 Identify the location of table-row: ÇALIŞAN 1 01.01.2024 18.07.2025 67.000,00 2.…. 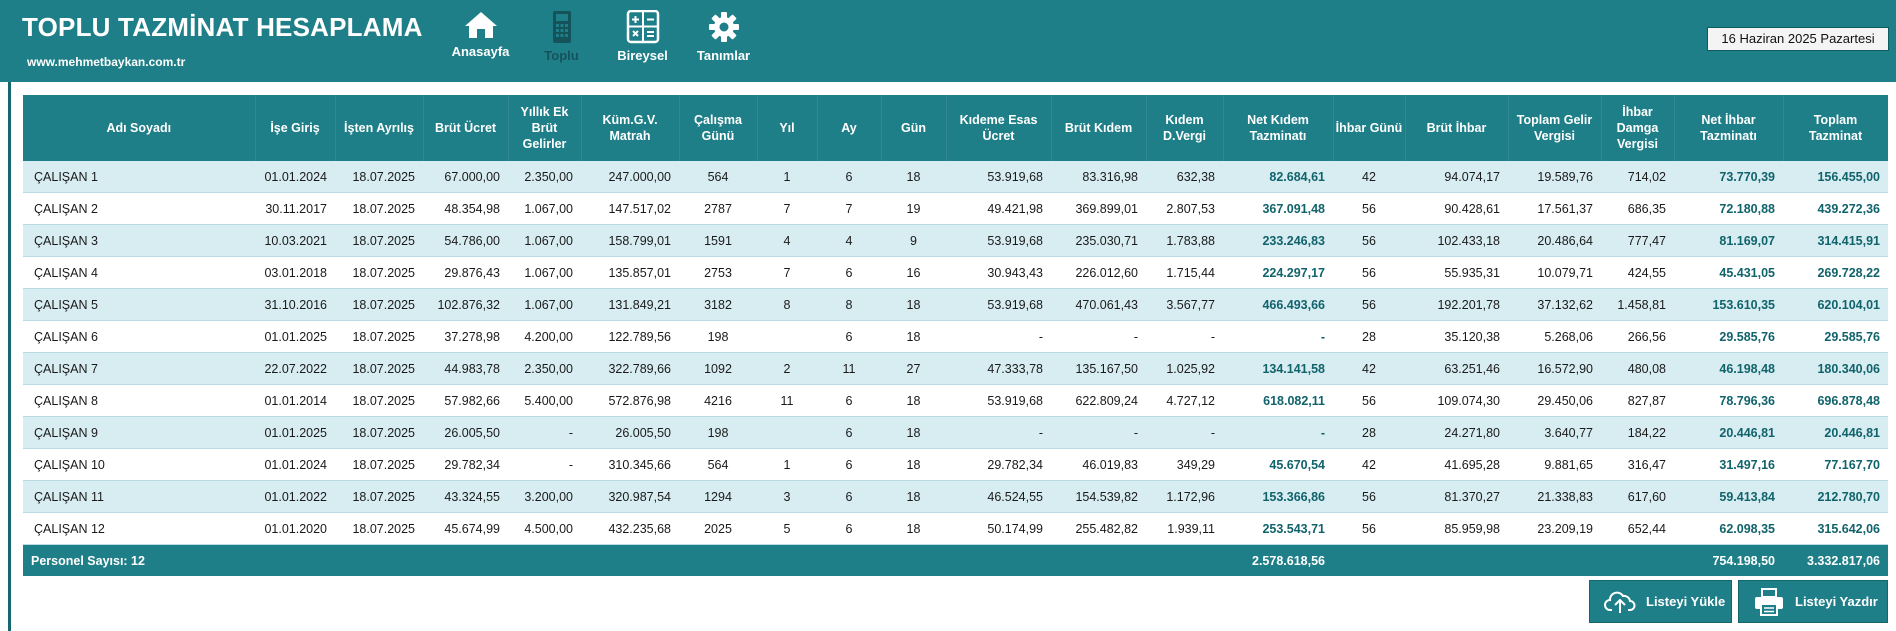
(955, 177).